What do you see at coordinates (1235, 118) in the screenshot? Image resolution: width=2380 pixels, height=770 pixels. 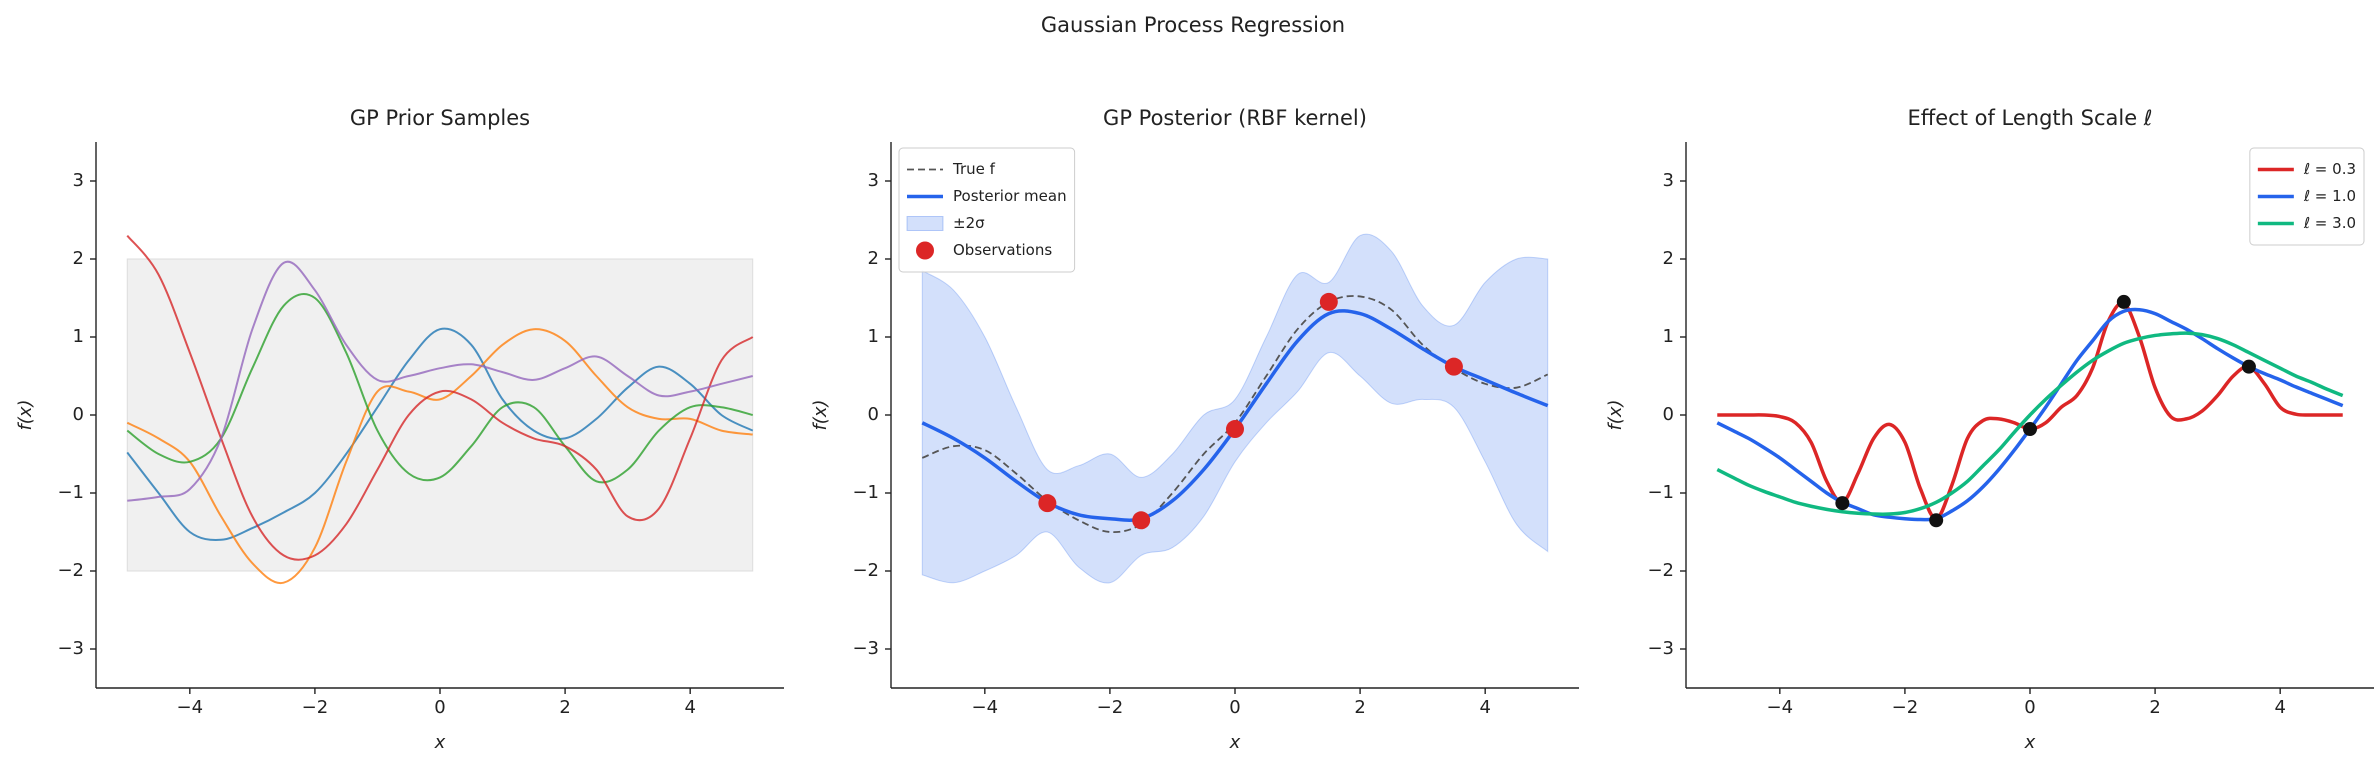 I see `panel-title: GP Posterior (RBF kernel)` at bounding box center [1235, 118].